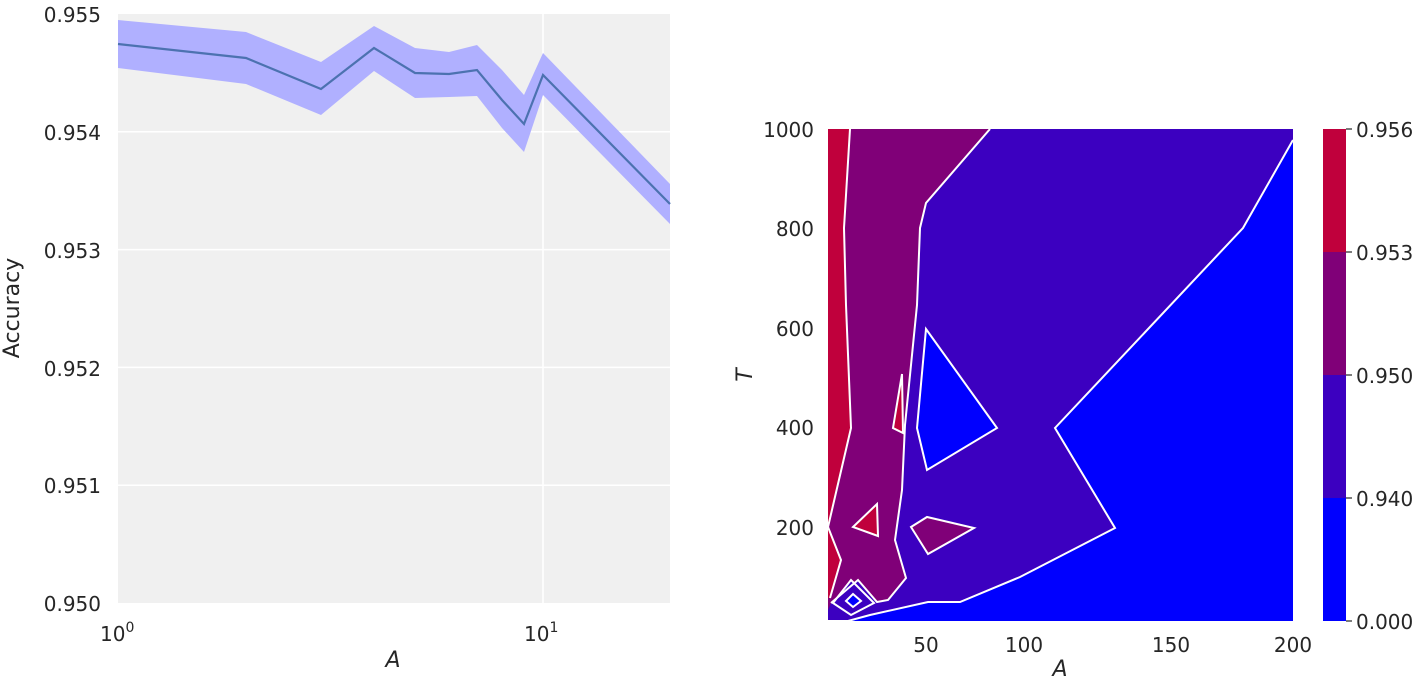 The image size is (1420, 677). Describe the element at coordinates (72, 486) in the screenshot. I see `y-tick: 0.951` at that location.